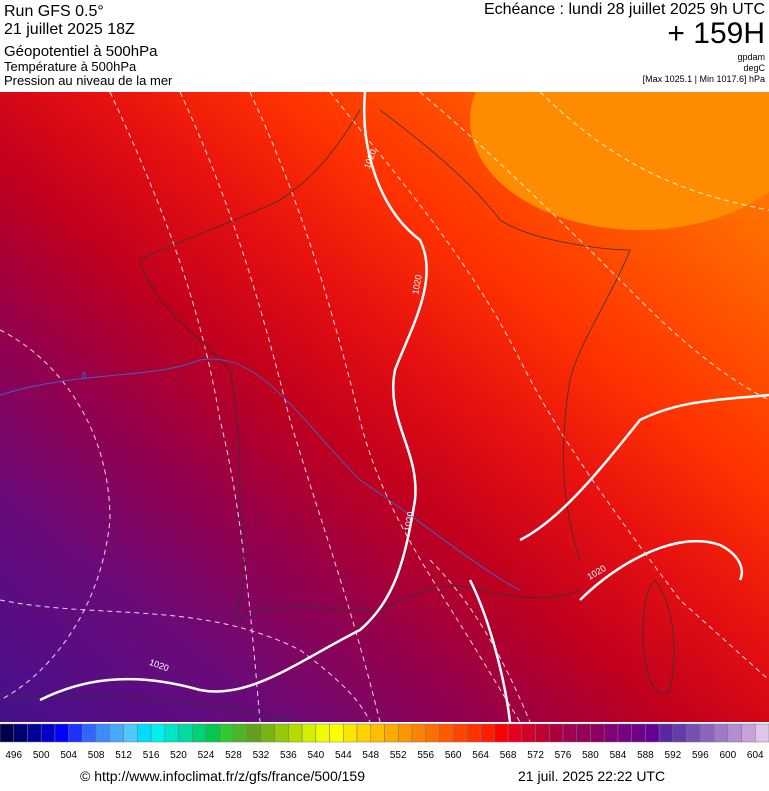  What do you see at coordinates (480, 755) in the screenshot?
I see `scale-label: 564` at bounding box center [480, 755].